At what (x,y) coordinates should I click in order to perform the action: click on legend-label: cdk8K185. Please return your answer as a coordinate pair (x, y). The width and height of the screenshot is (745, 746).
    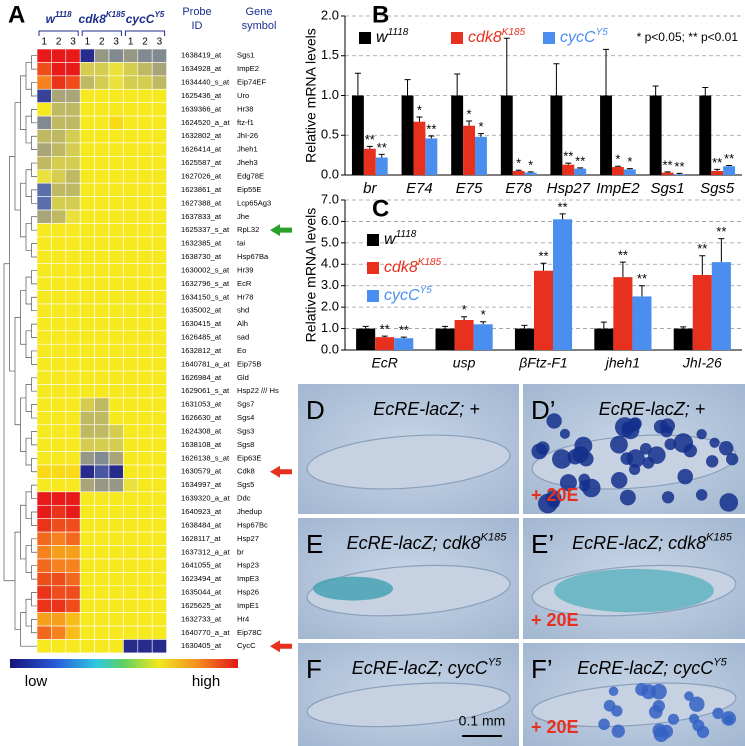
    Looking at the image, I should click on (413, 267).